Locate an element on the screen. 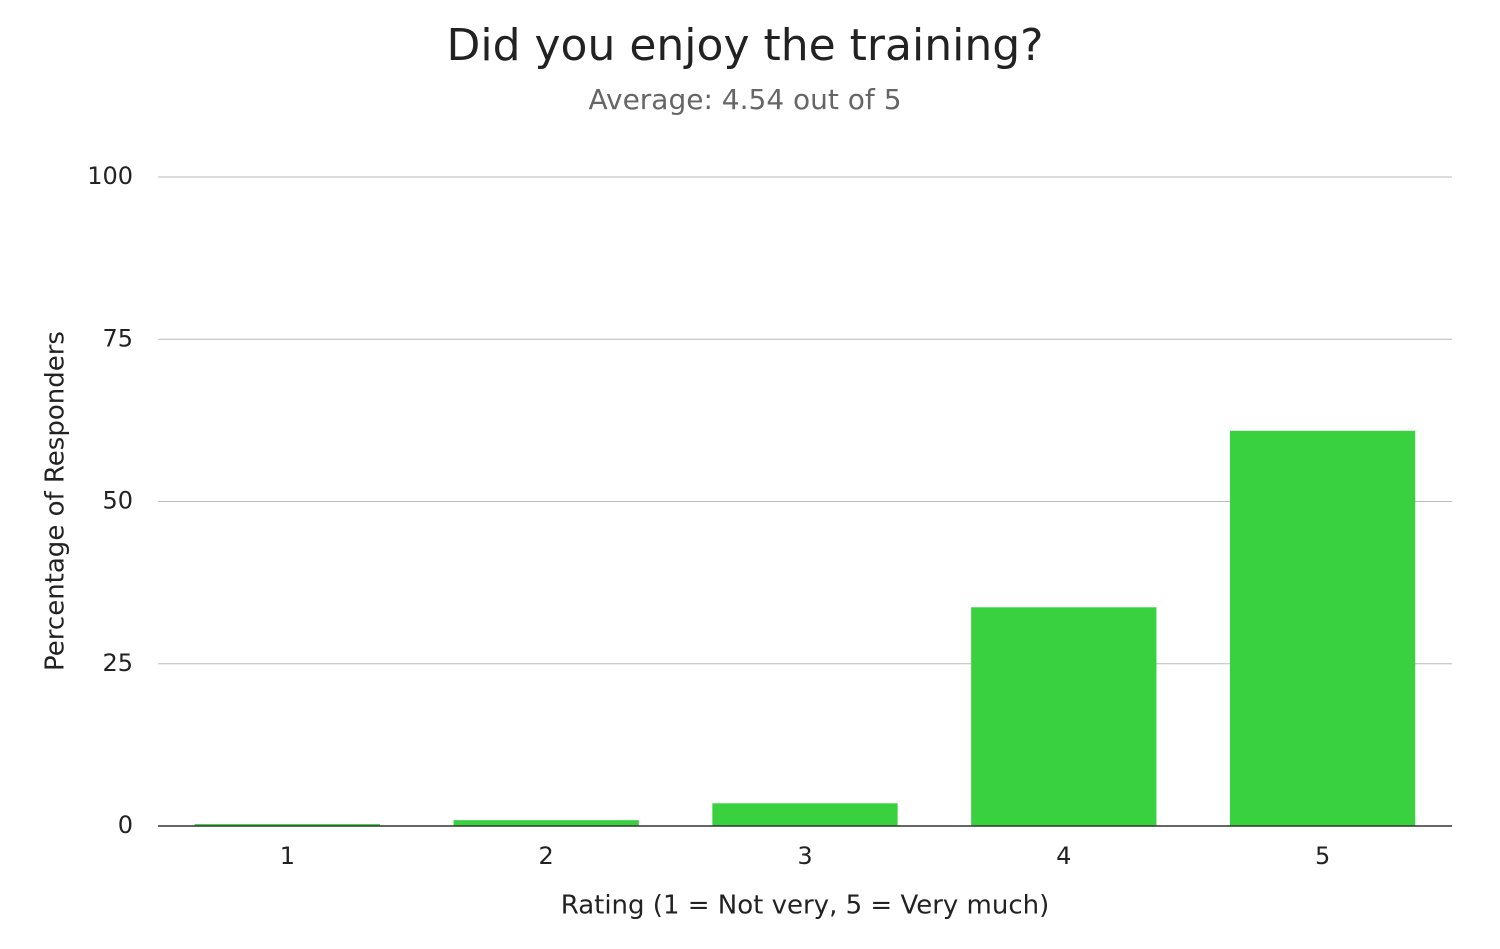 This screenshot has height=949, width=1500. x-tick-label: 4 is located at coordinates (1063, 856).